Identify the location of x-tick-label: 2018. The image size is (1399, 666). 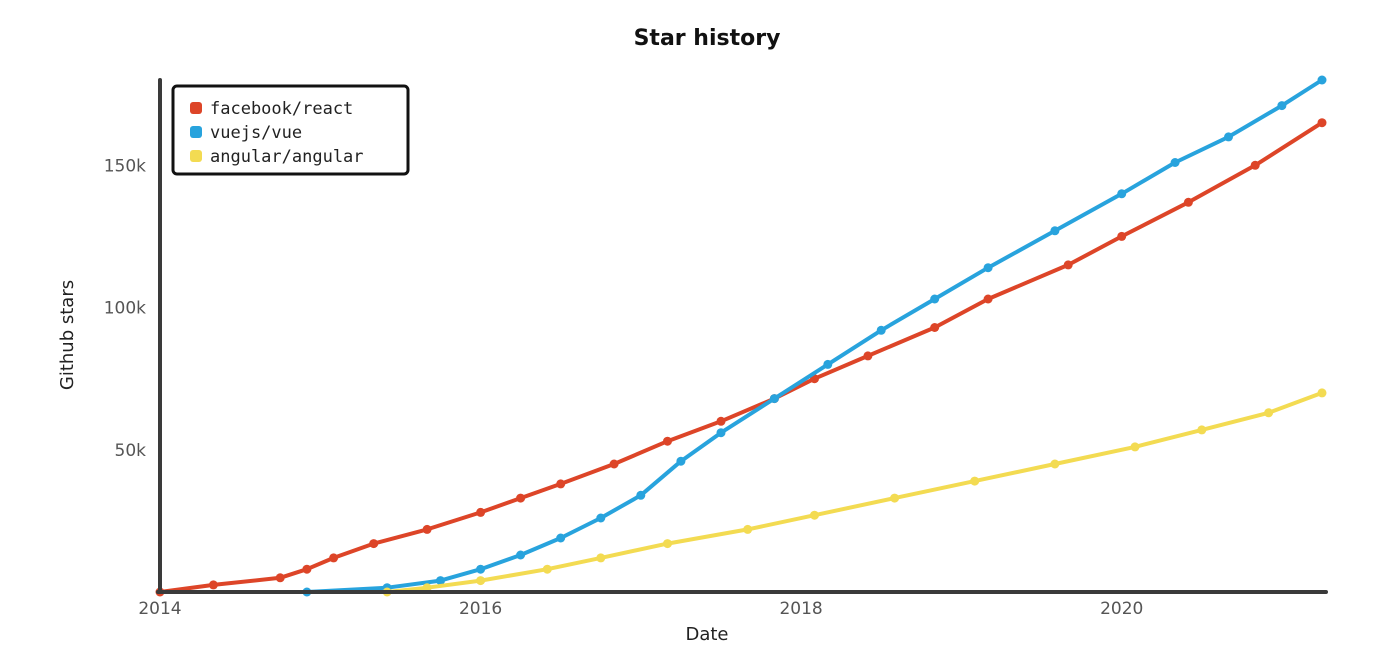
(800, 609).